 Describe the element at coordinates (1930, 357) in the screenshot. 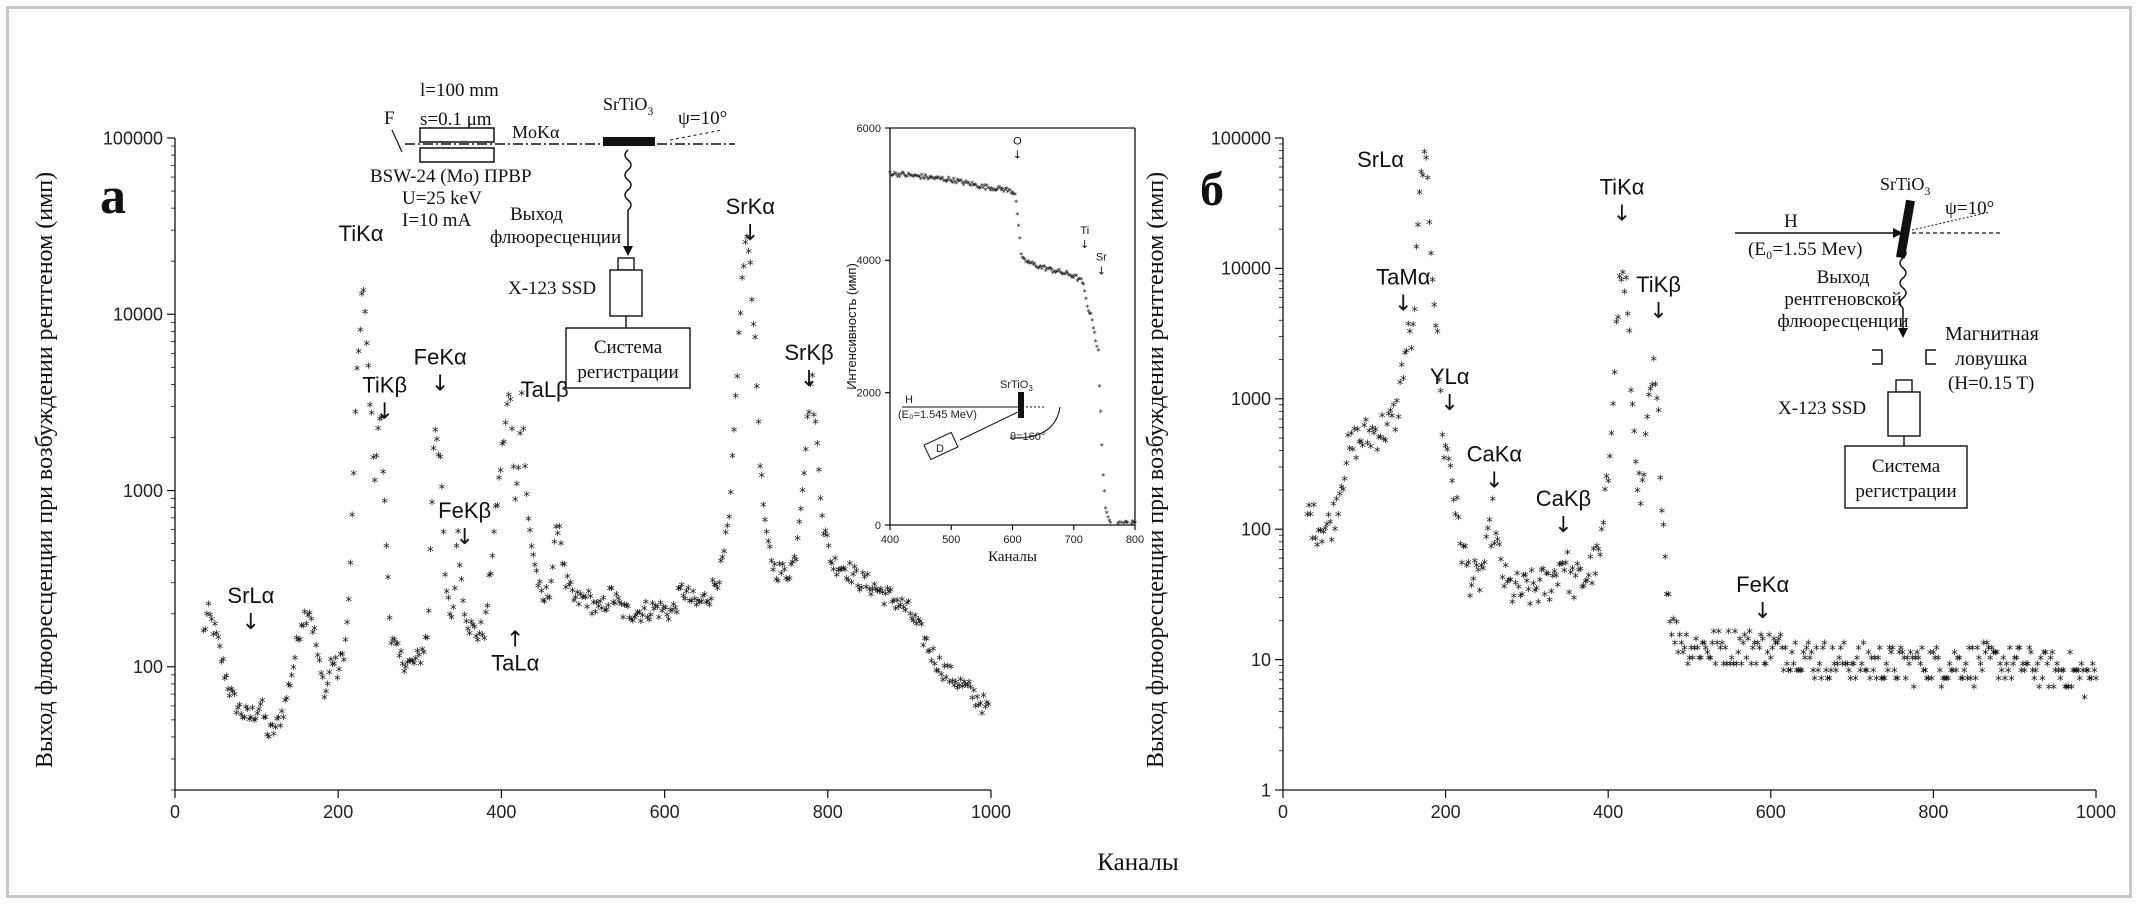

I see `trap-right` at that location.